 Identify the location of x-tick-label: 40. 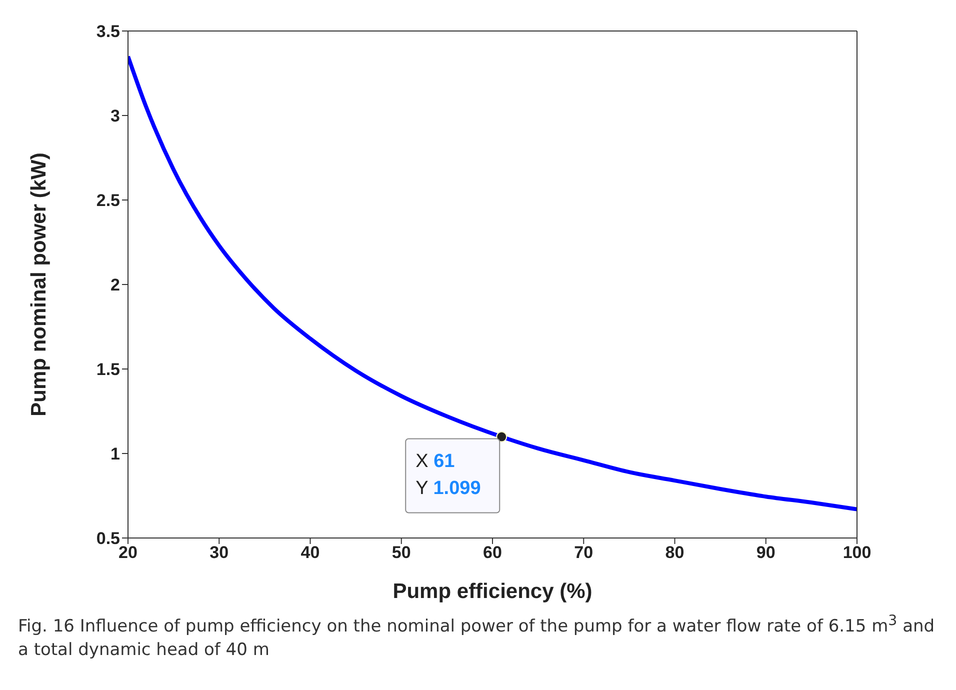
(310, 552).